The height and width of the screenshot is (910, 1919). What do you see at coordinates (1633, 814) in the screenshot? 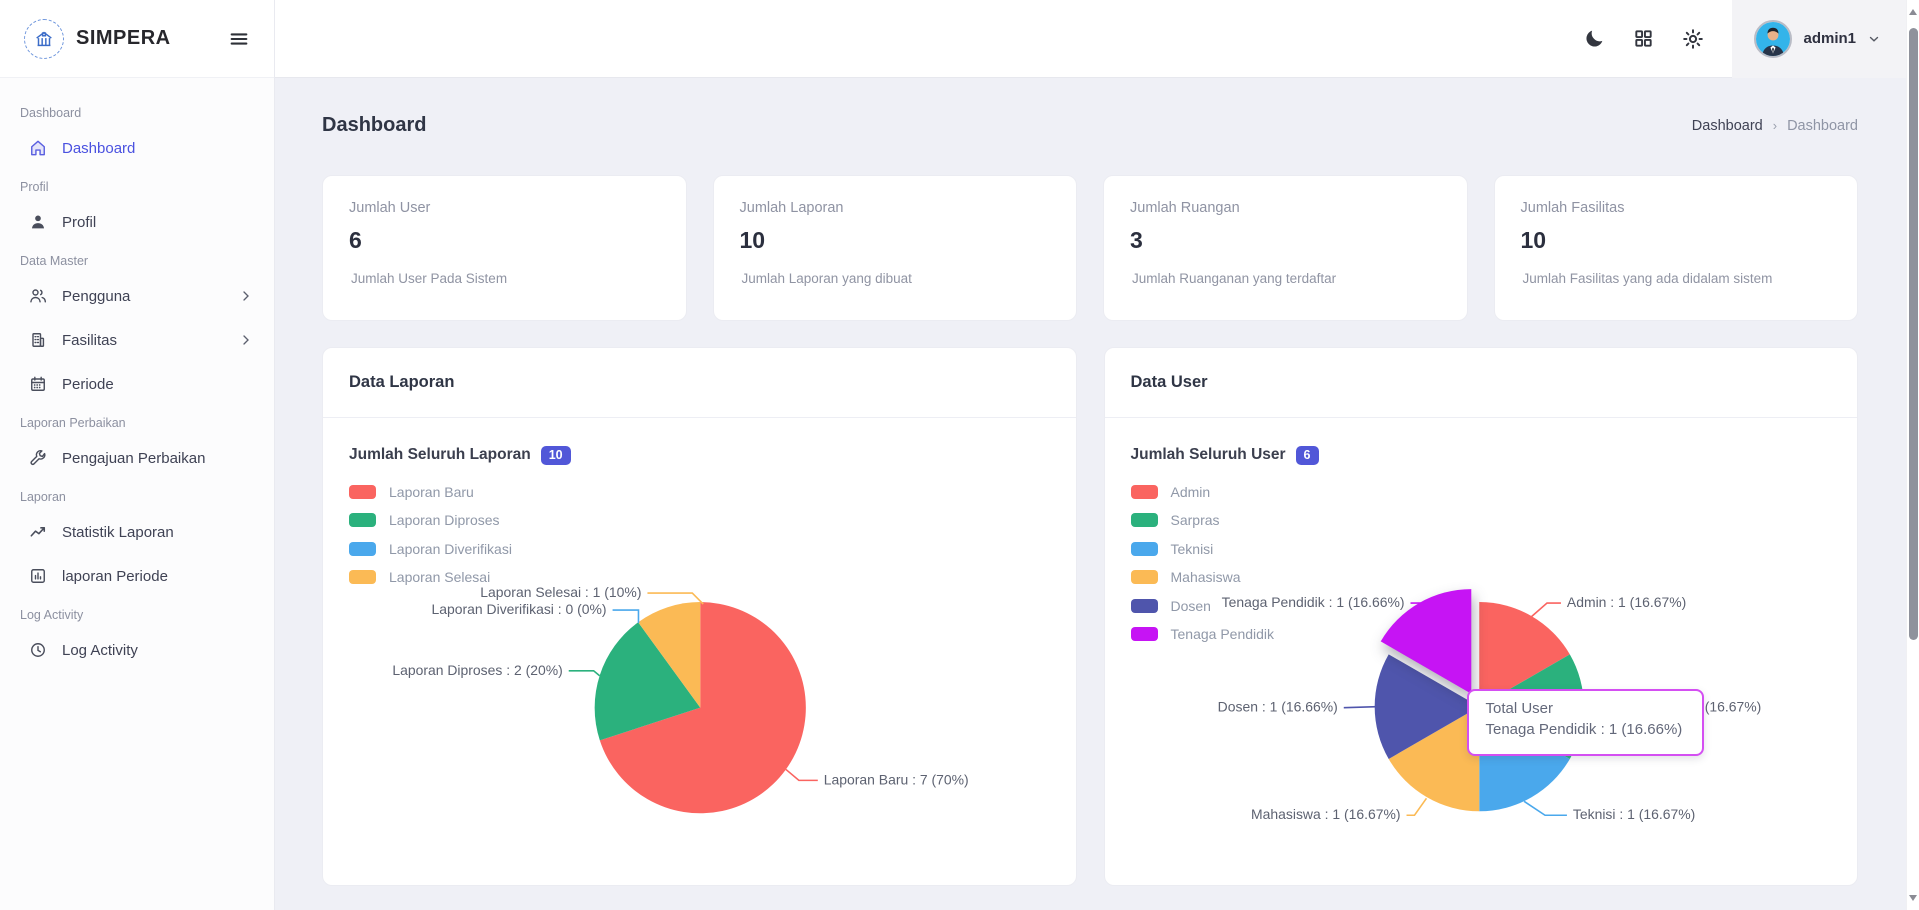
I see `callout-label: Teknisi : 1 (16.67%)` at bounding box center [1633, 814].